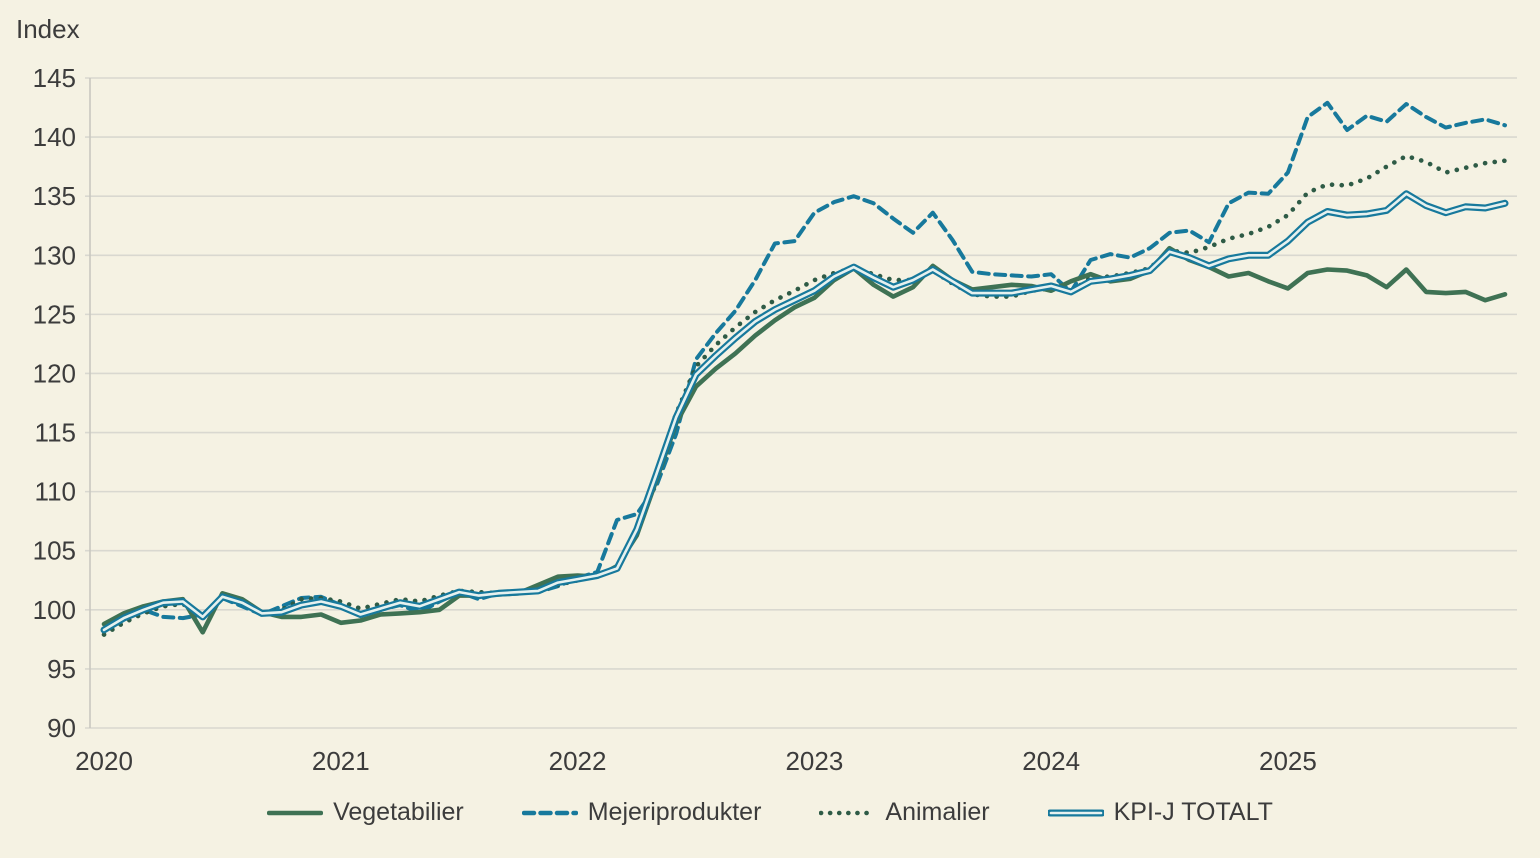 This screenshot has height=858, width=1540. I want to click on x-tick-label-2025: 2025, so click(1288, 761).